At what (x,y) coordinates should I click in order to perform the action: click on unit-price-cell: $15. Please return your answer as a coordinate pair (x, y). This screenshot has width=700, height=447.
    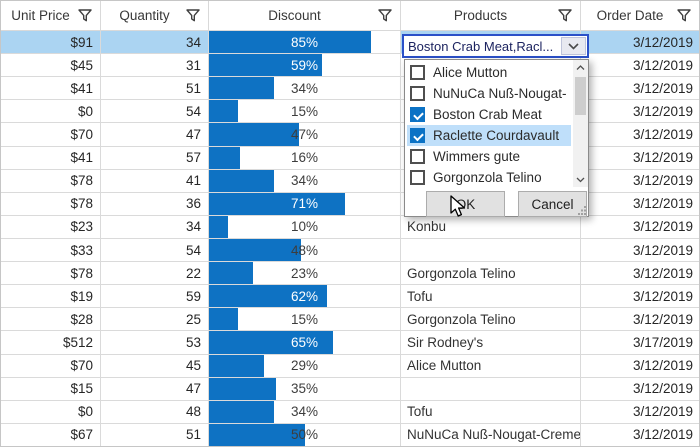
    Looking at the image, I should click on (51, 388).